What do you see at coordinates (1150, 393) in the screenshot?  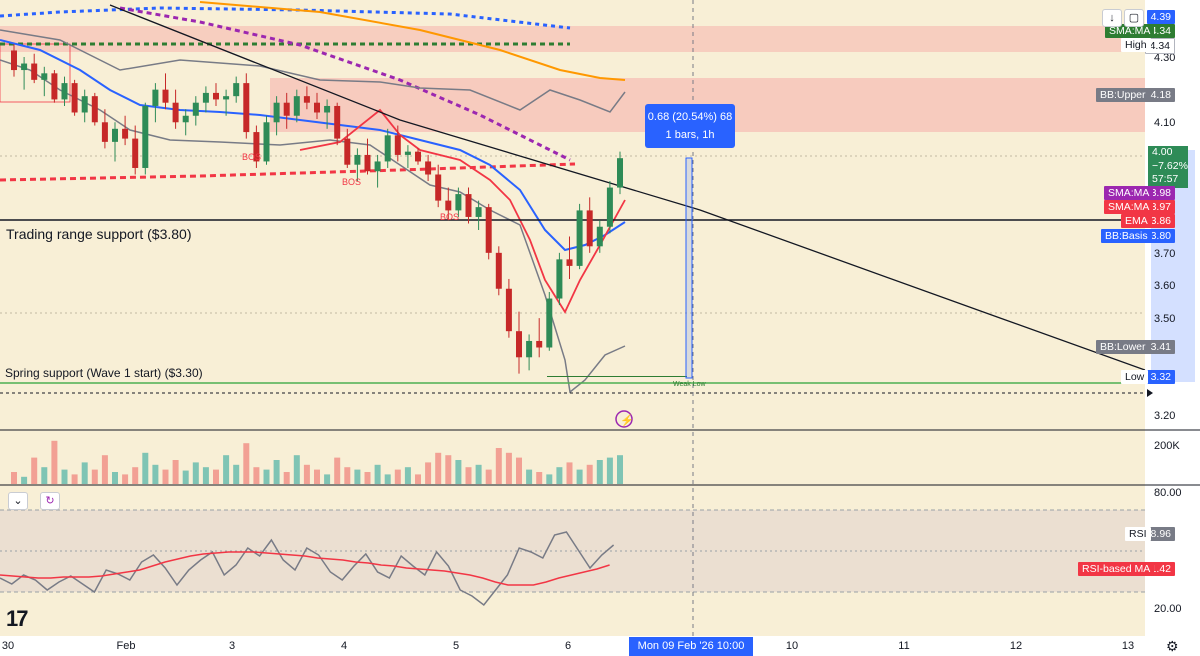 I see `low-arrow-icon` at bounding box center [1150, 393].